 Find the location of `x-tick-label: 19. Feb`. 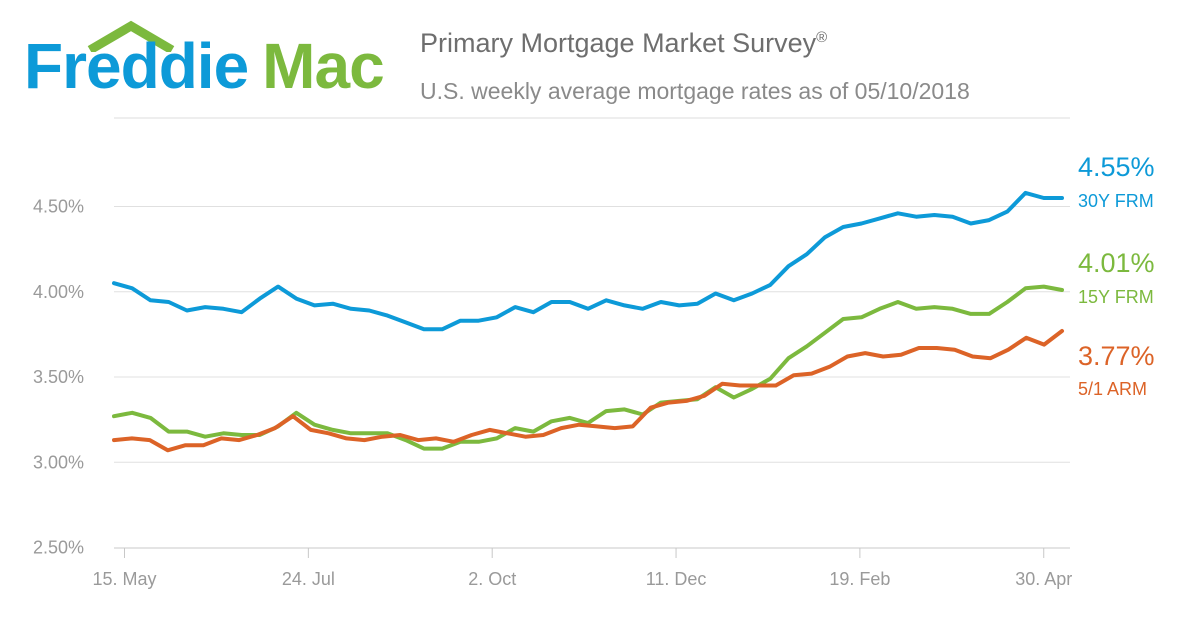

x-tick-label: 19. Feb is located at coordinates (859, 579).